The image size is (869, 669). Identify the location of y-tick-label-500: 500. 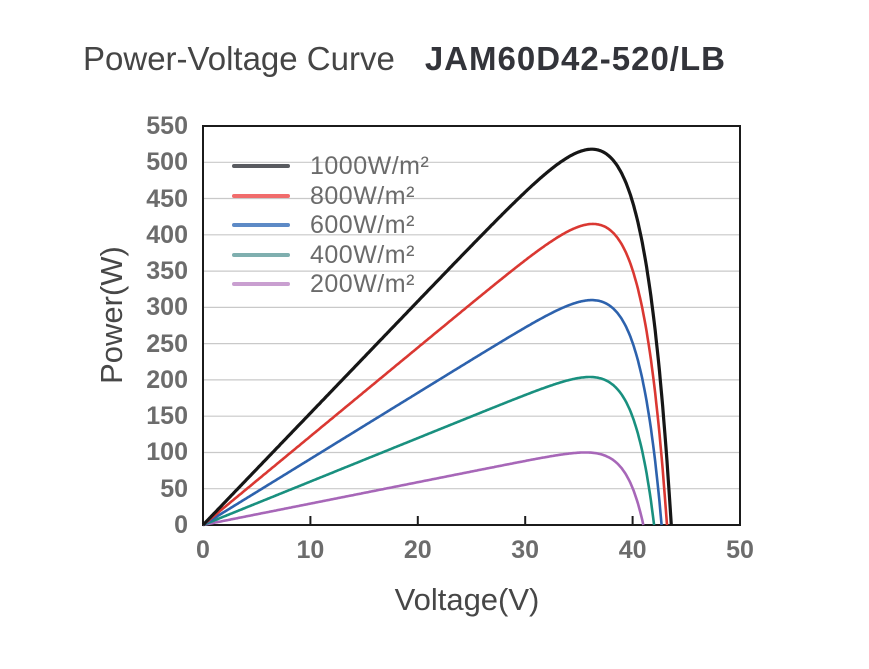
(167, 162).